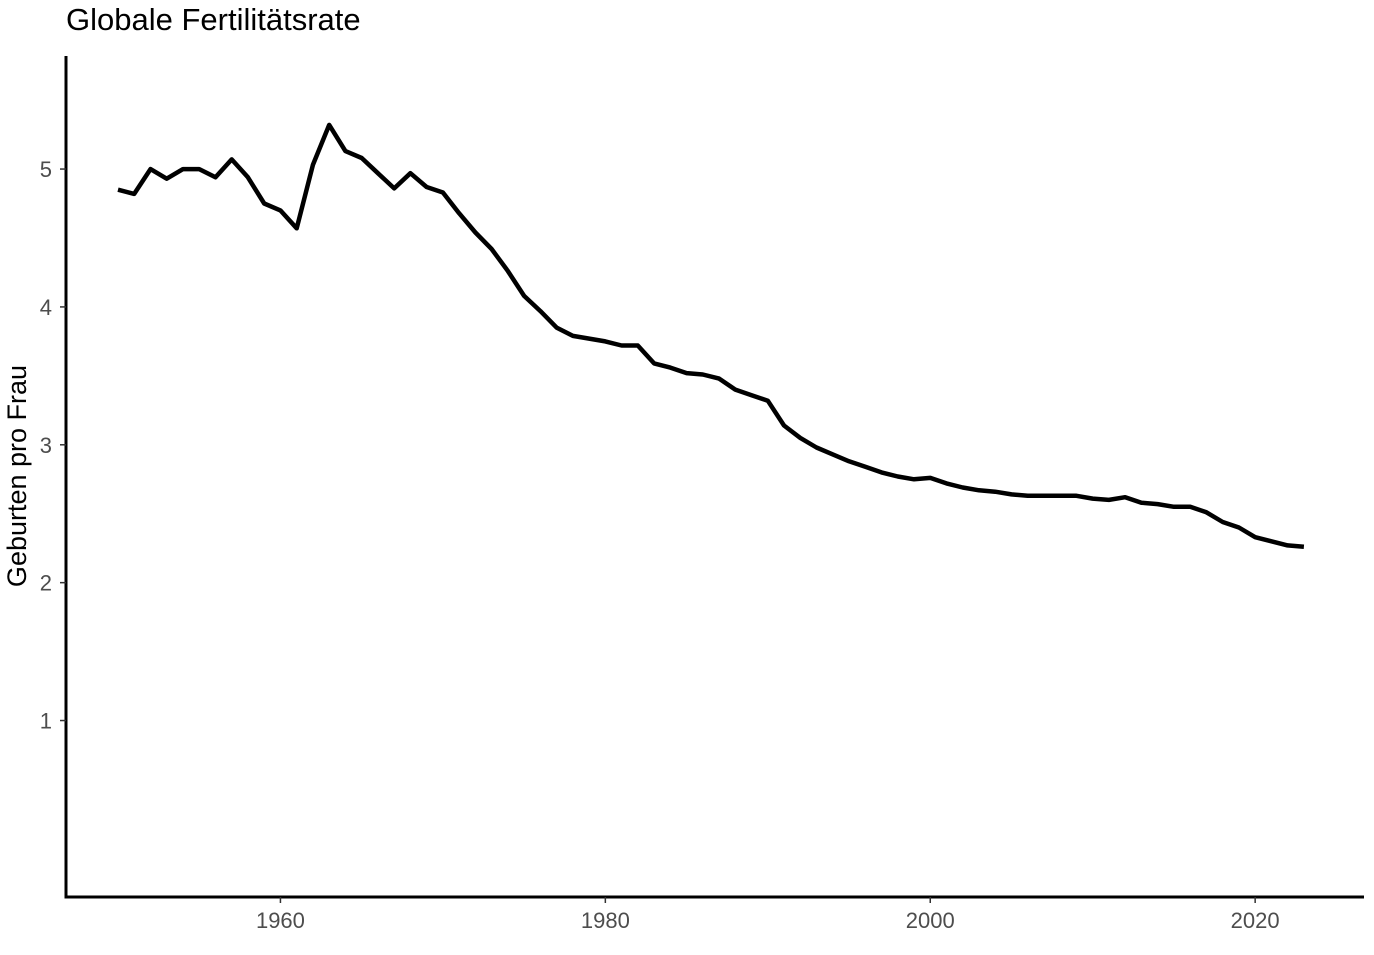  I want to click on x-tick-label: 1960, so click(280, 920).